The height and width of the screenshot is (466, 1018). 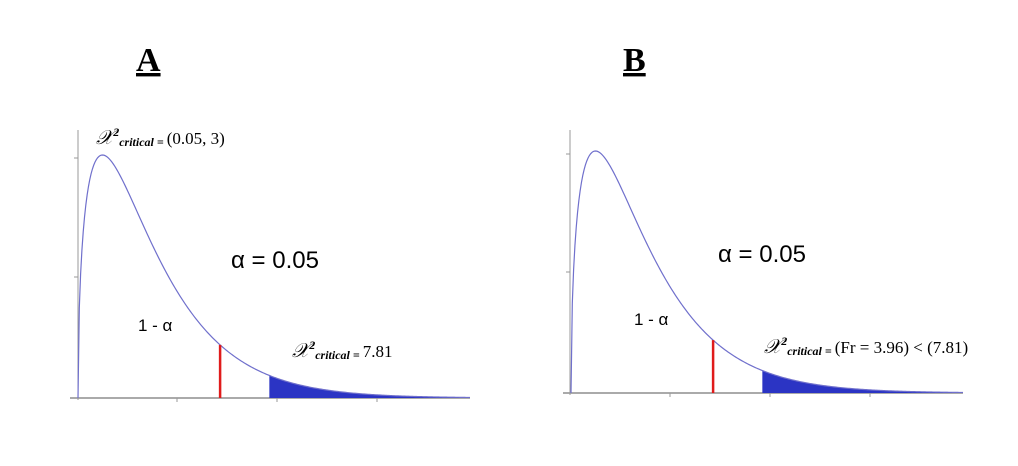 I want to click on panel-a-shaded-tail, so click(x=369, y=386).